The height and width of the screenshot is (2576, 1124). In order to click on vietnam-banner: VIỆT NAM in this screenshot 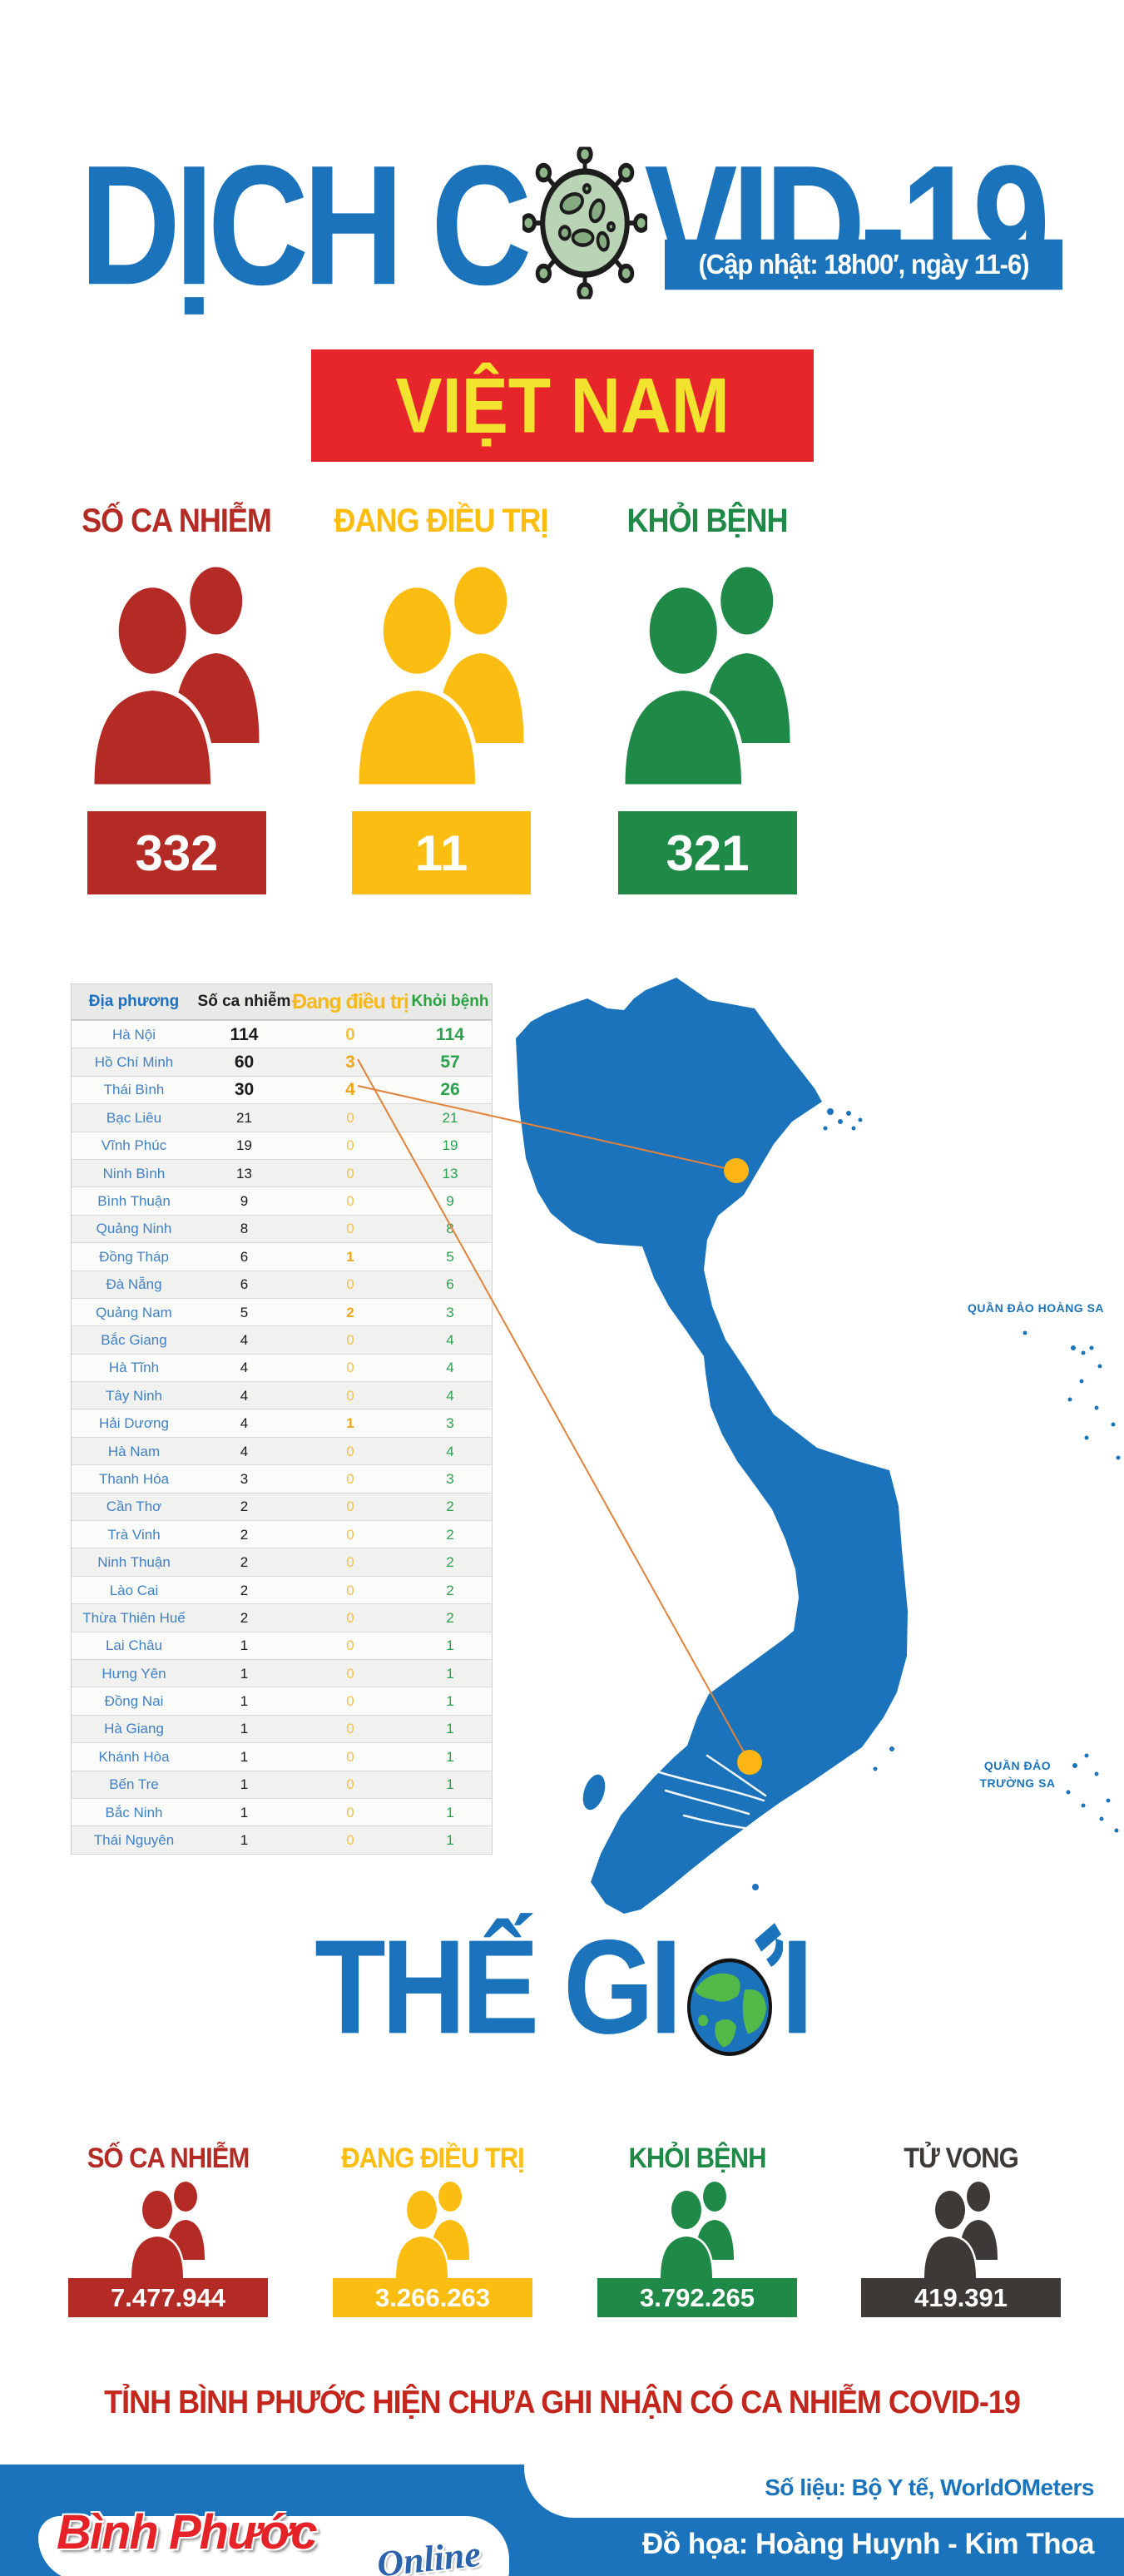, I will do `click(562, 406)`.